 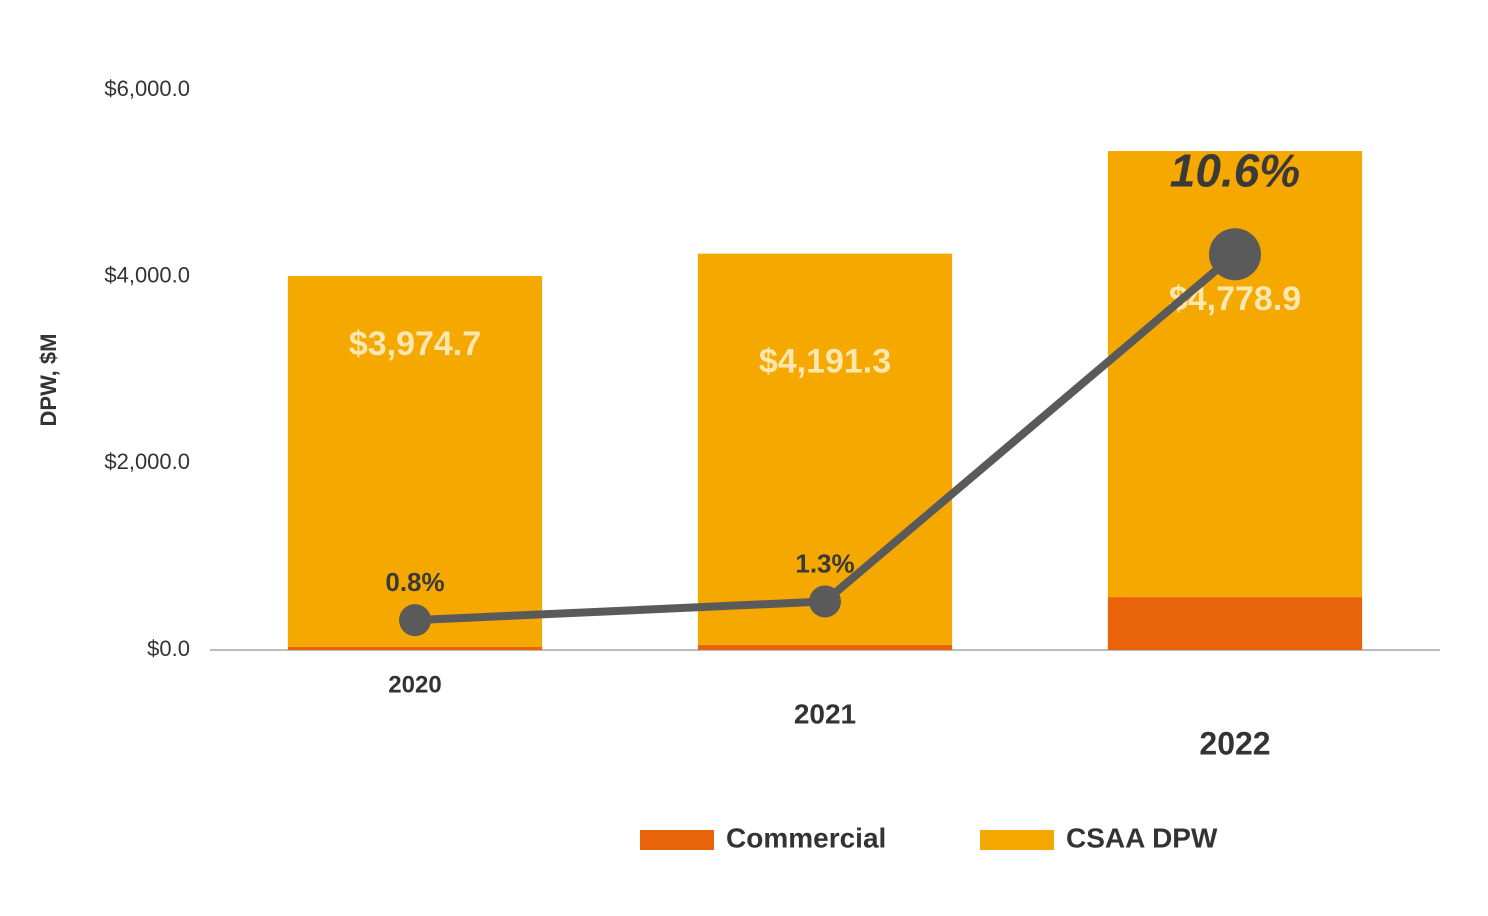 I want to click on line-value-label: 10.6%, so click(x=1235, y=170).